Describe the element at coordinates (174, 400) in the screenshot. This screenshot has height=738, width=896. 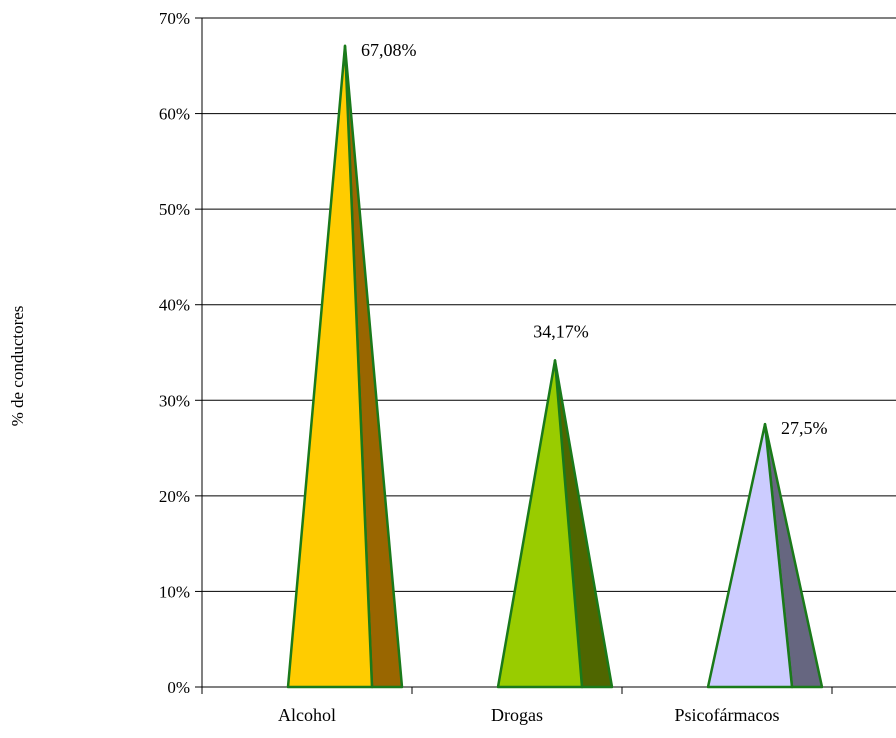
I see `y-tick-label: 30%` at that location.